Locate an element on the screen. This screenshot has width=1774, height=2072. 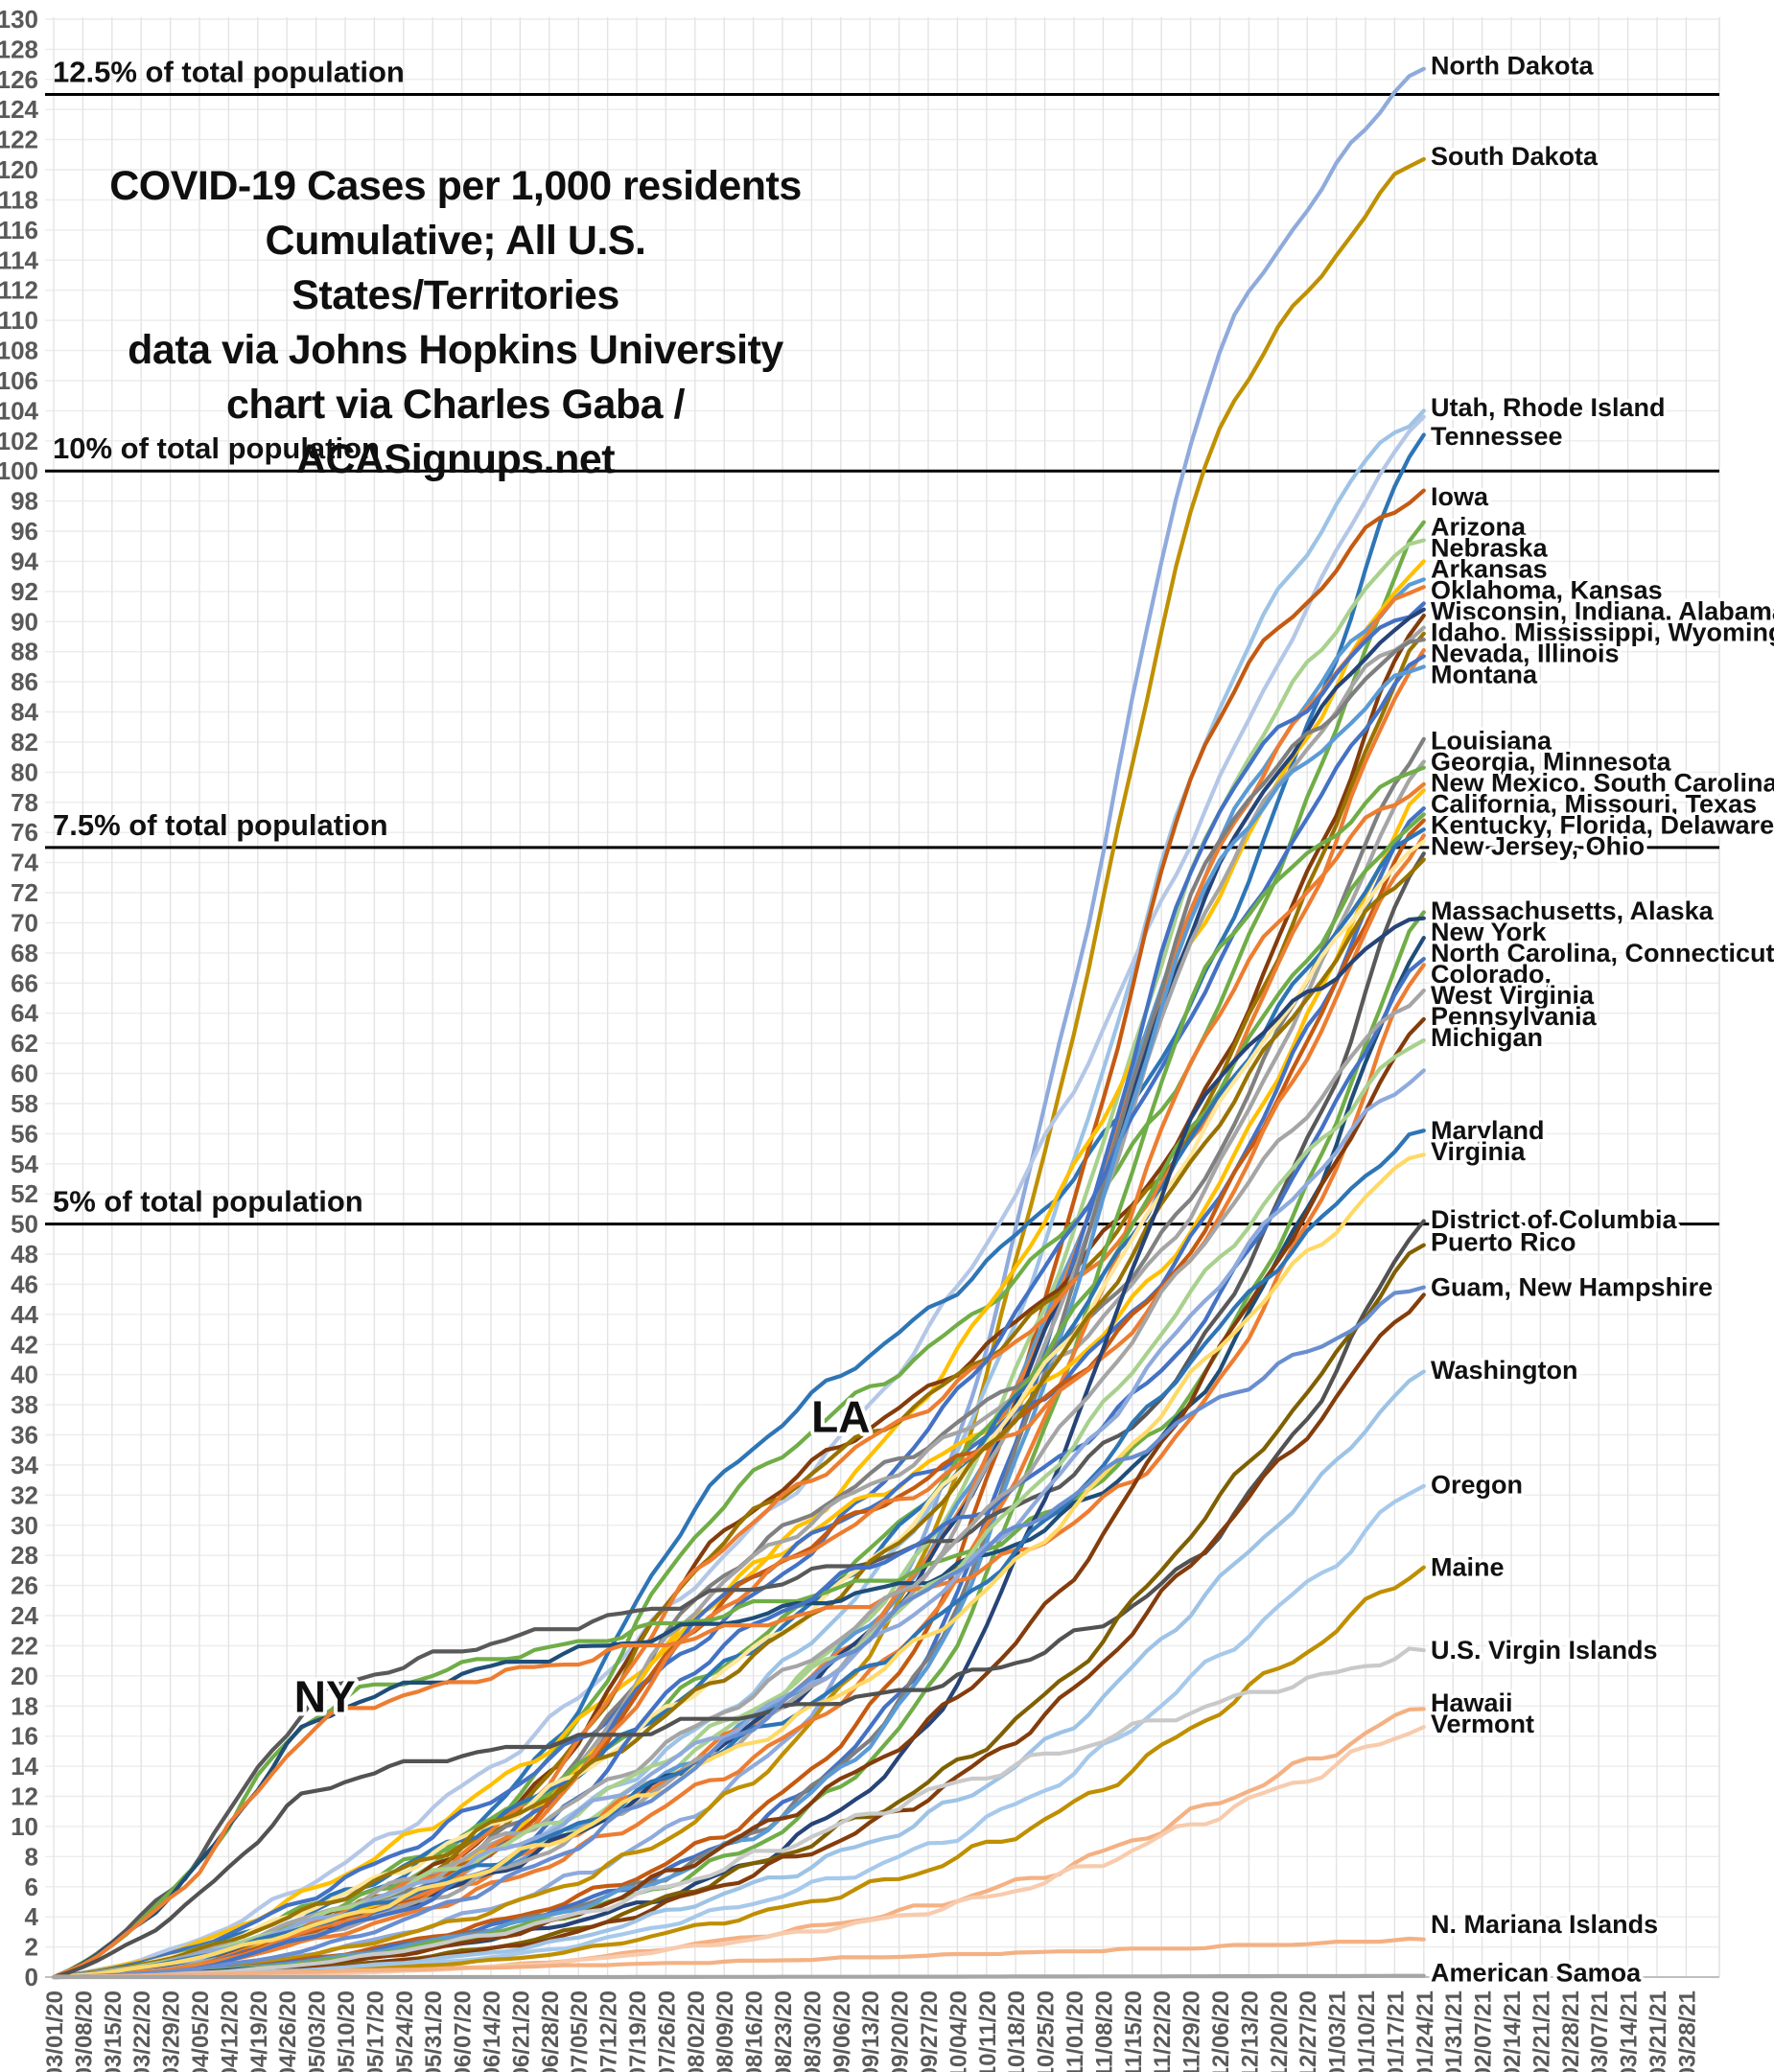
x-tick-label: 03/01/20 is located at coordinates (55, 2031).